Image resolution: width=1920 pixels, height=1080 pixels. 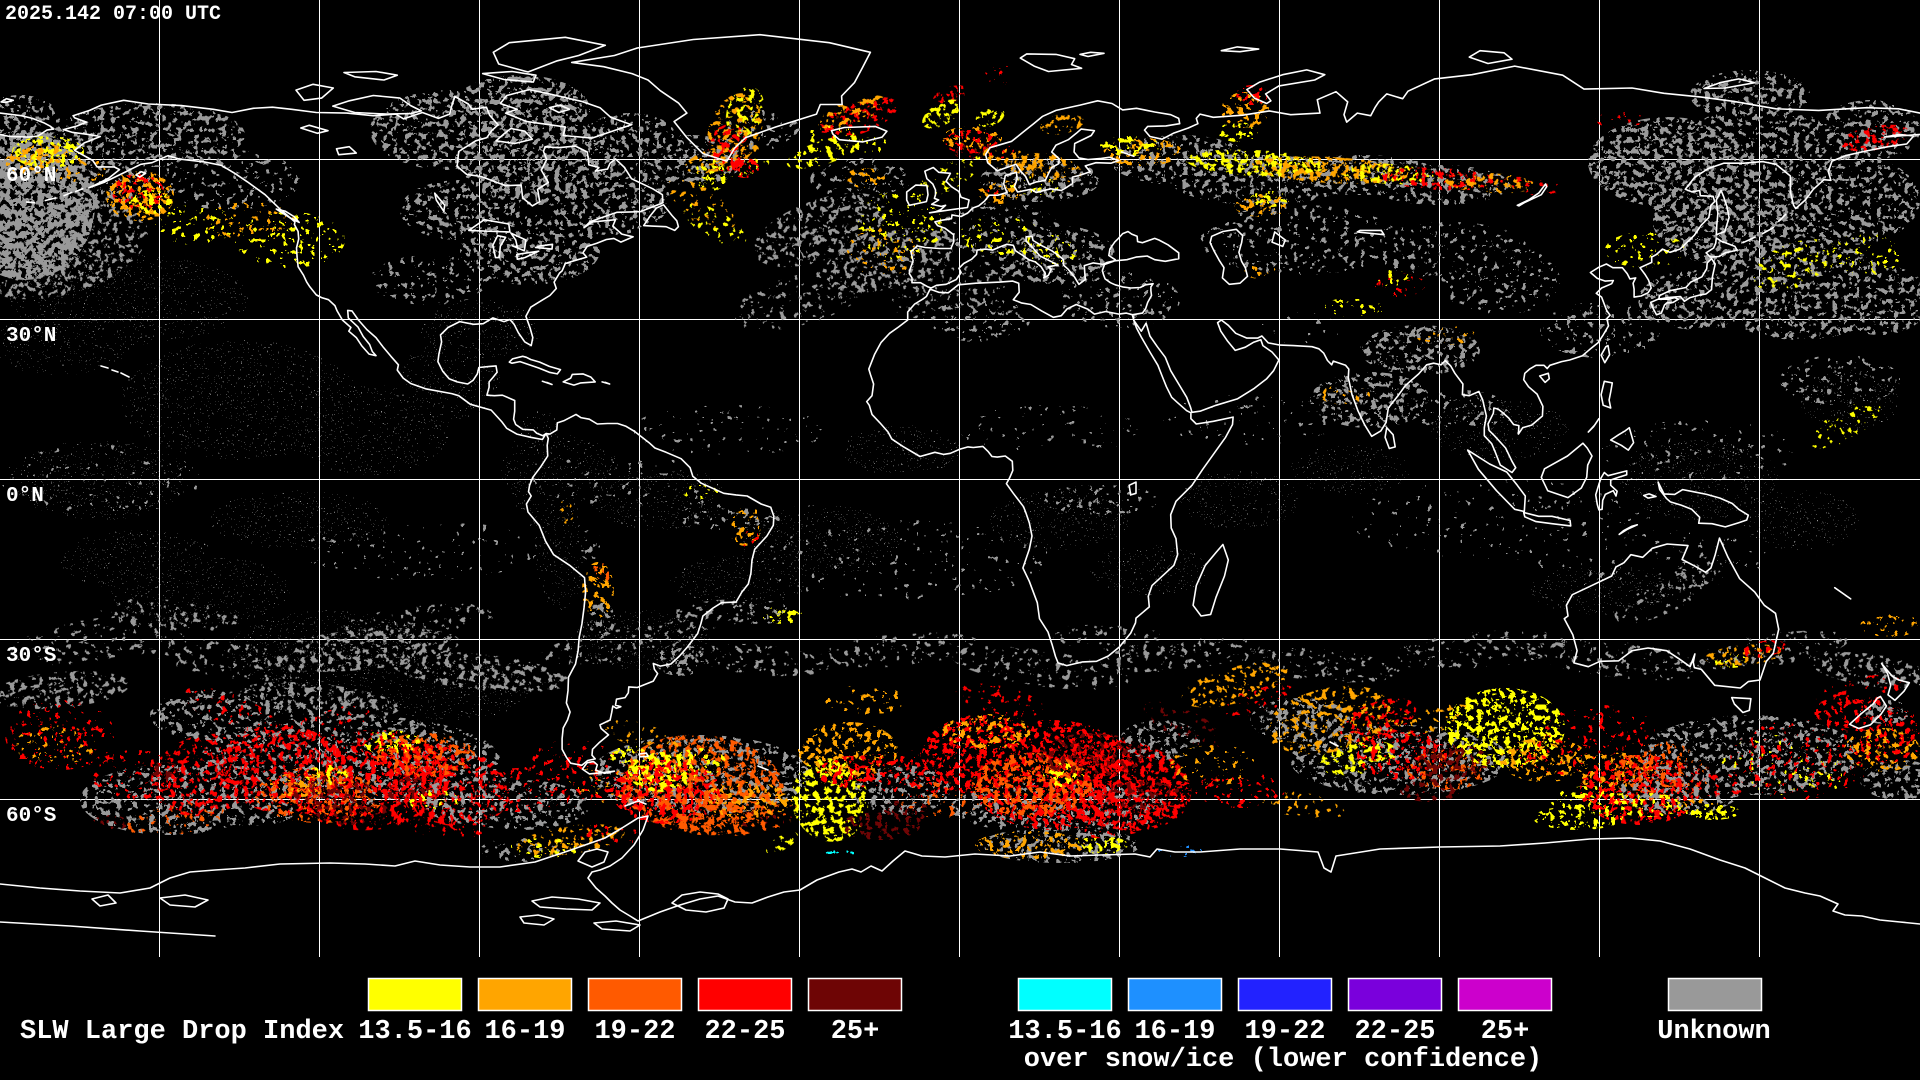 What do you see at coordinates (182, 1032) in the screenshot?
I see `svg-text: SLW Large Drop Index` at bounding box center [182, 1032].